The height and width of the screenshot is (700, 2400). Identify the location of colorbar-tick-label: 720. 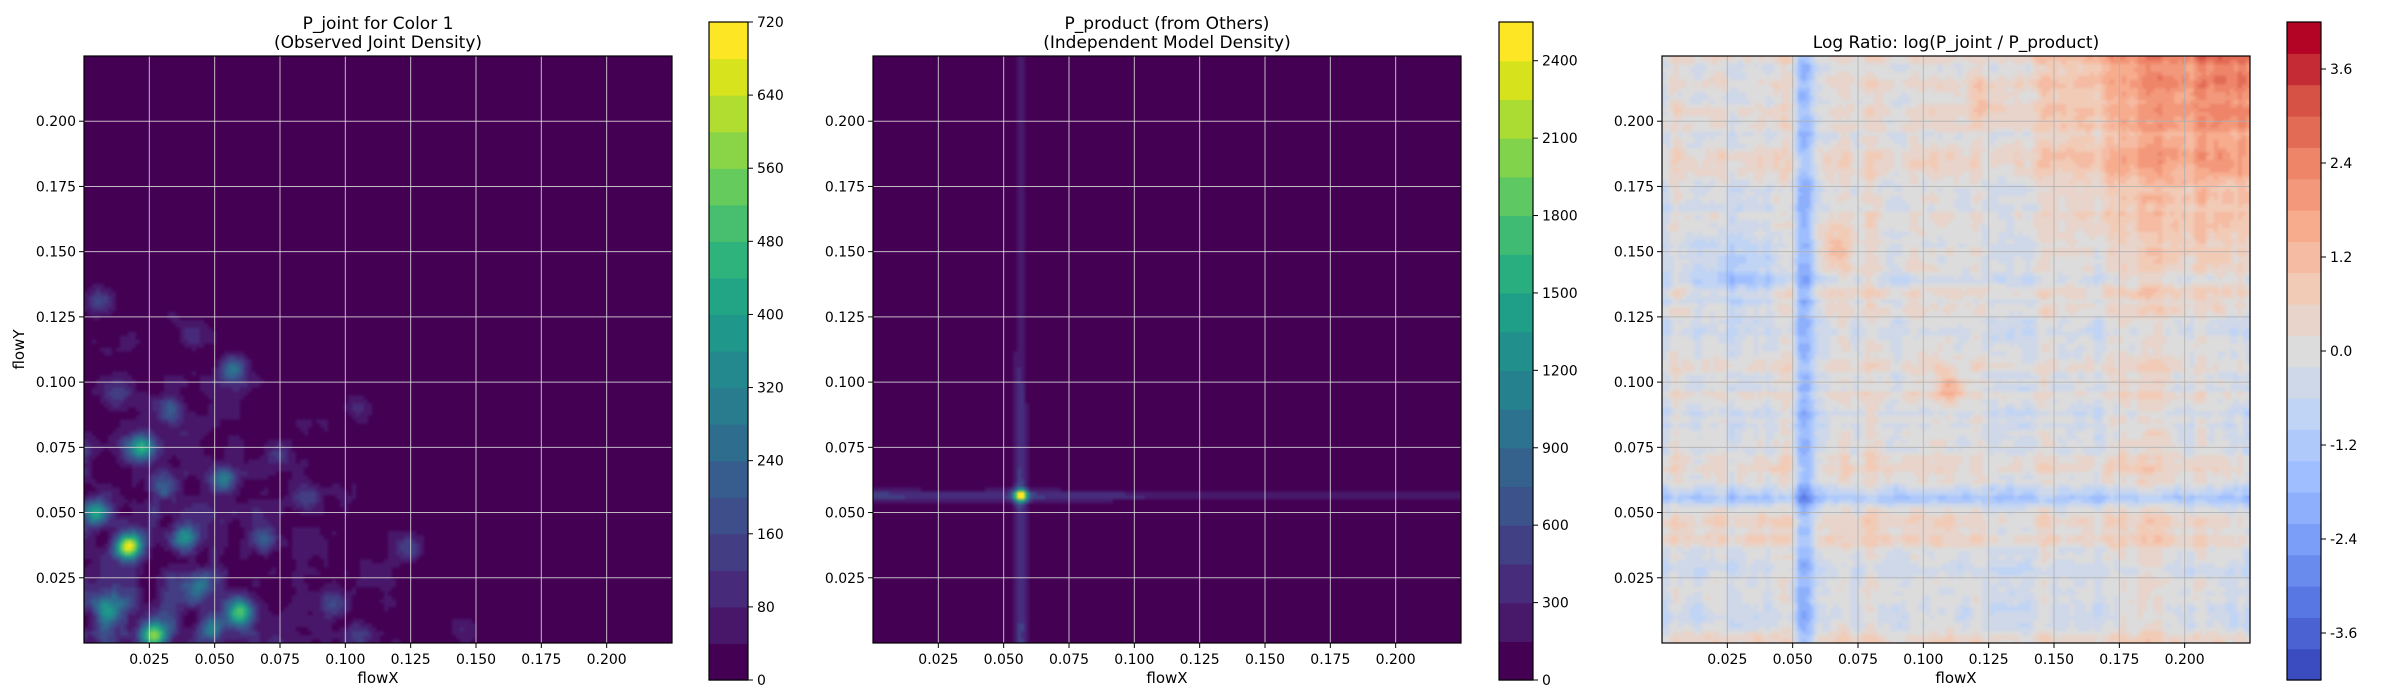
(770, 23).